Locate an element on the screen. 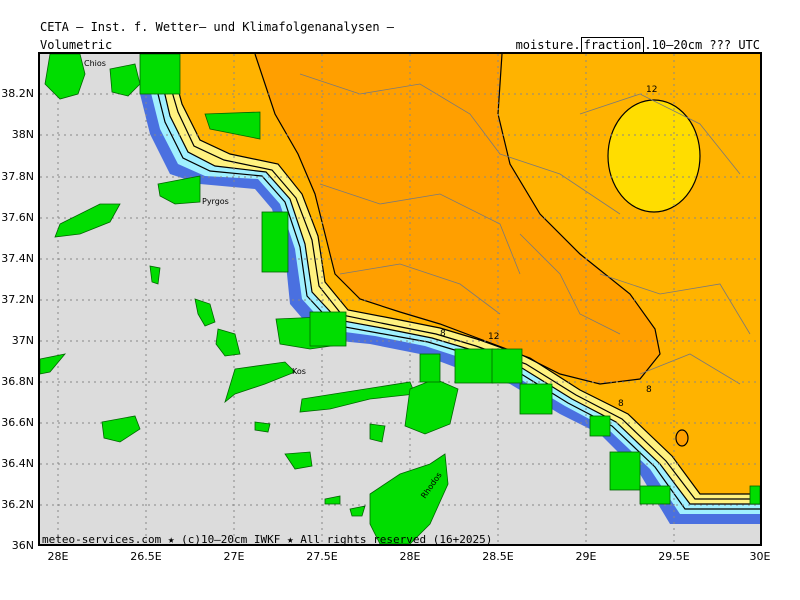 Image resolution: width=800 pixels, height=600 pixels. lat-tick: 38.2N is located at coordinates (17, 93).